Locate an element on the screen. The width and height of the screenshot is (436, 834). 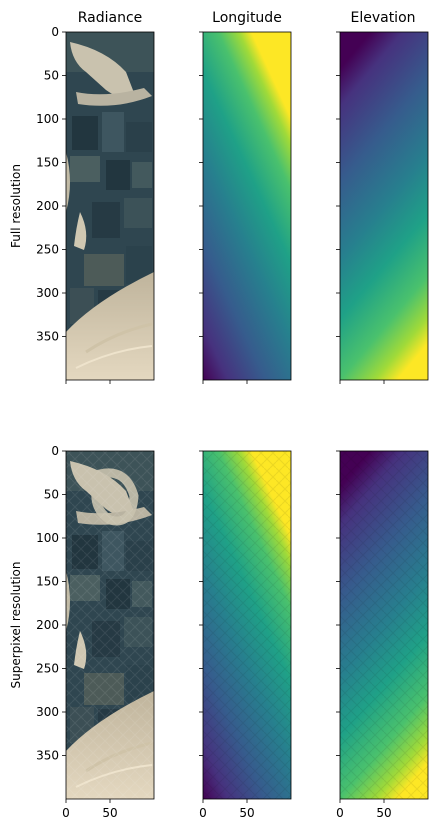
column-title-elevation: Elevation is located at coordinates (382, 18).